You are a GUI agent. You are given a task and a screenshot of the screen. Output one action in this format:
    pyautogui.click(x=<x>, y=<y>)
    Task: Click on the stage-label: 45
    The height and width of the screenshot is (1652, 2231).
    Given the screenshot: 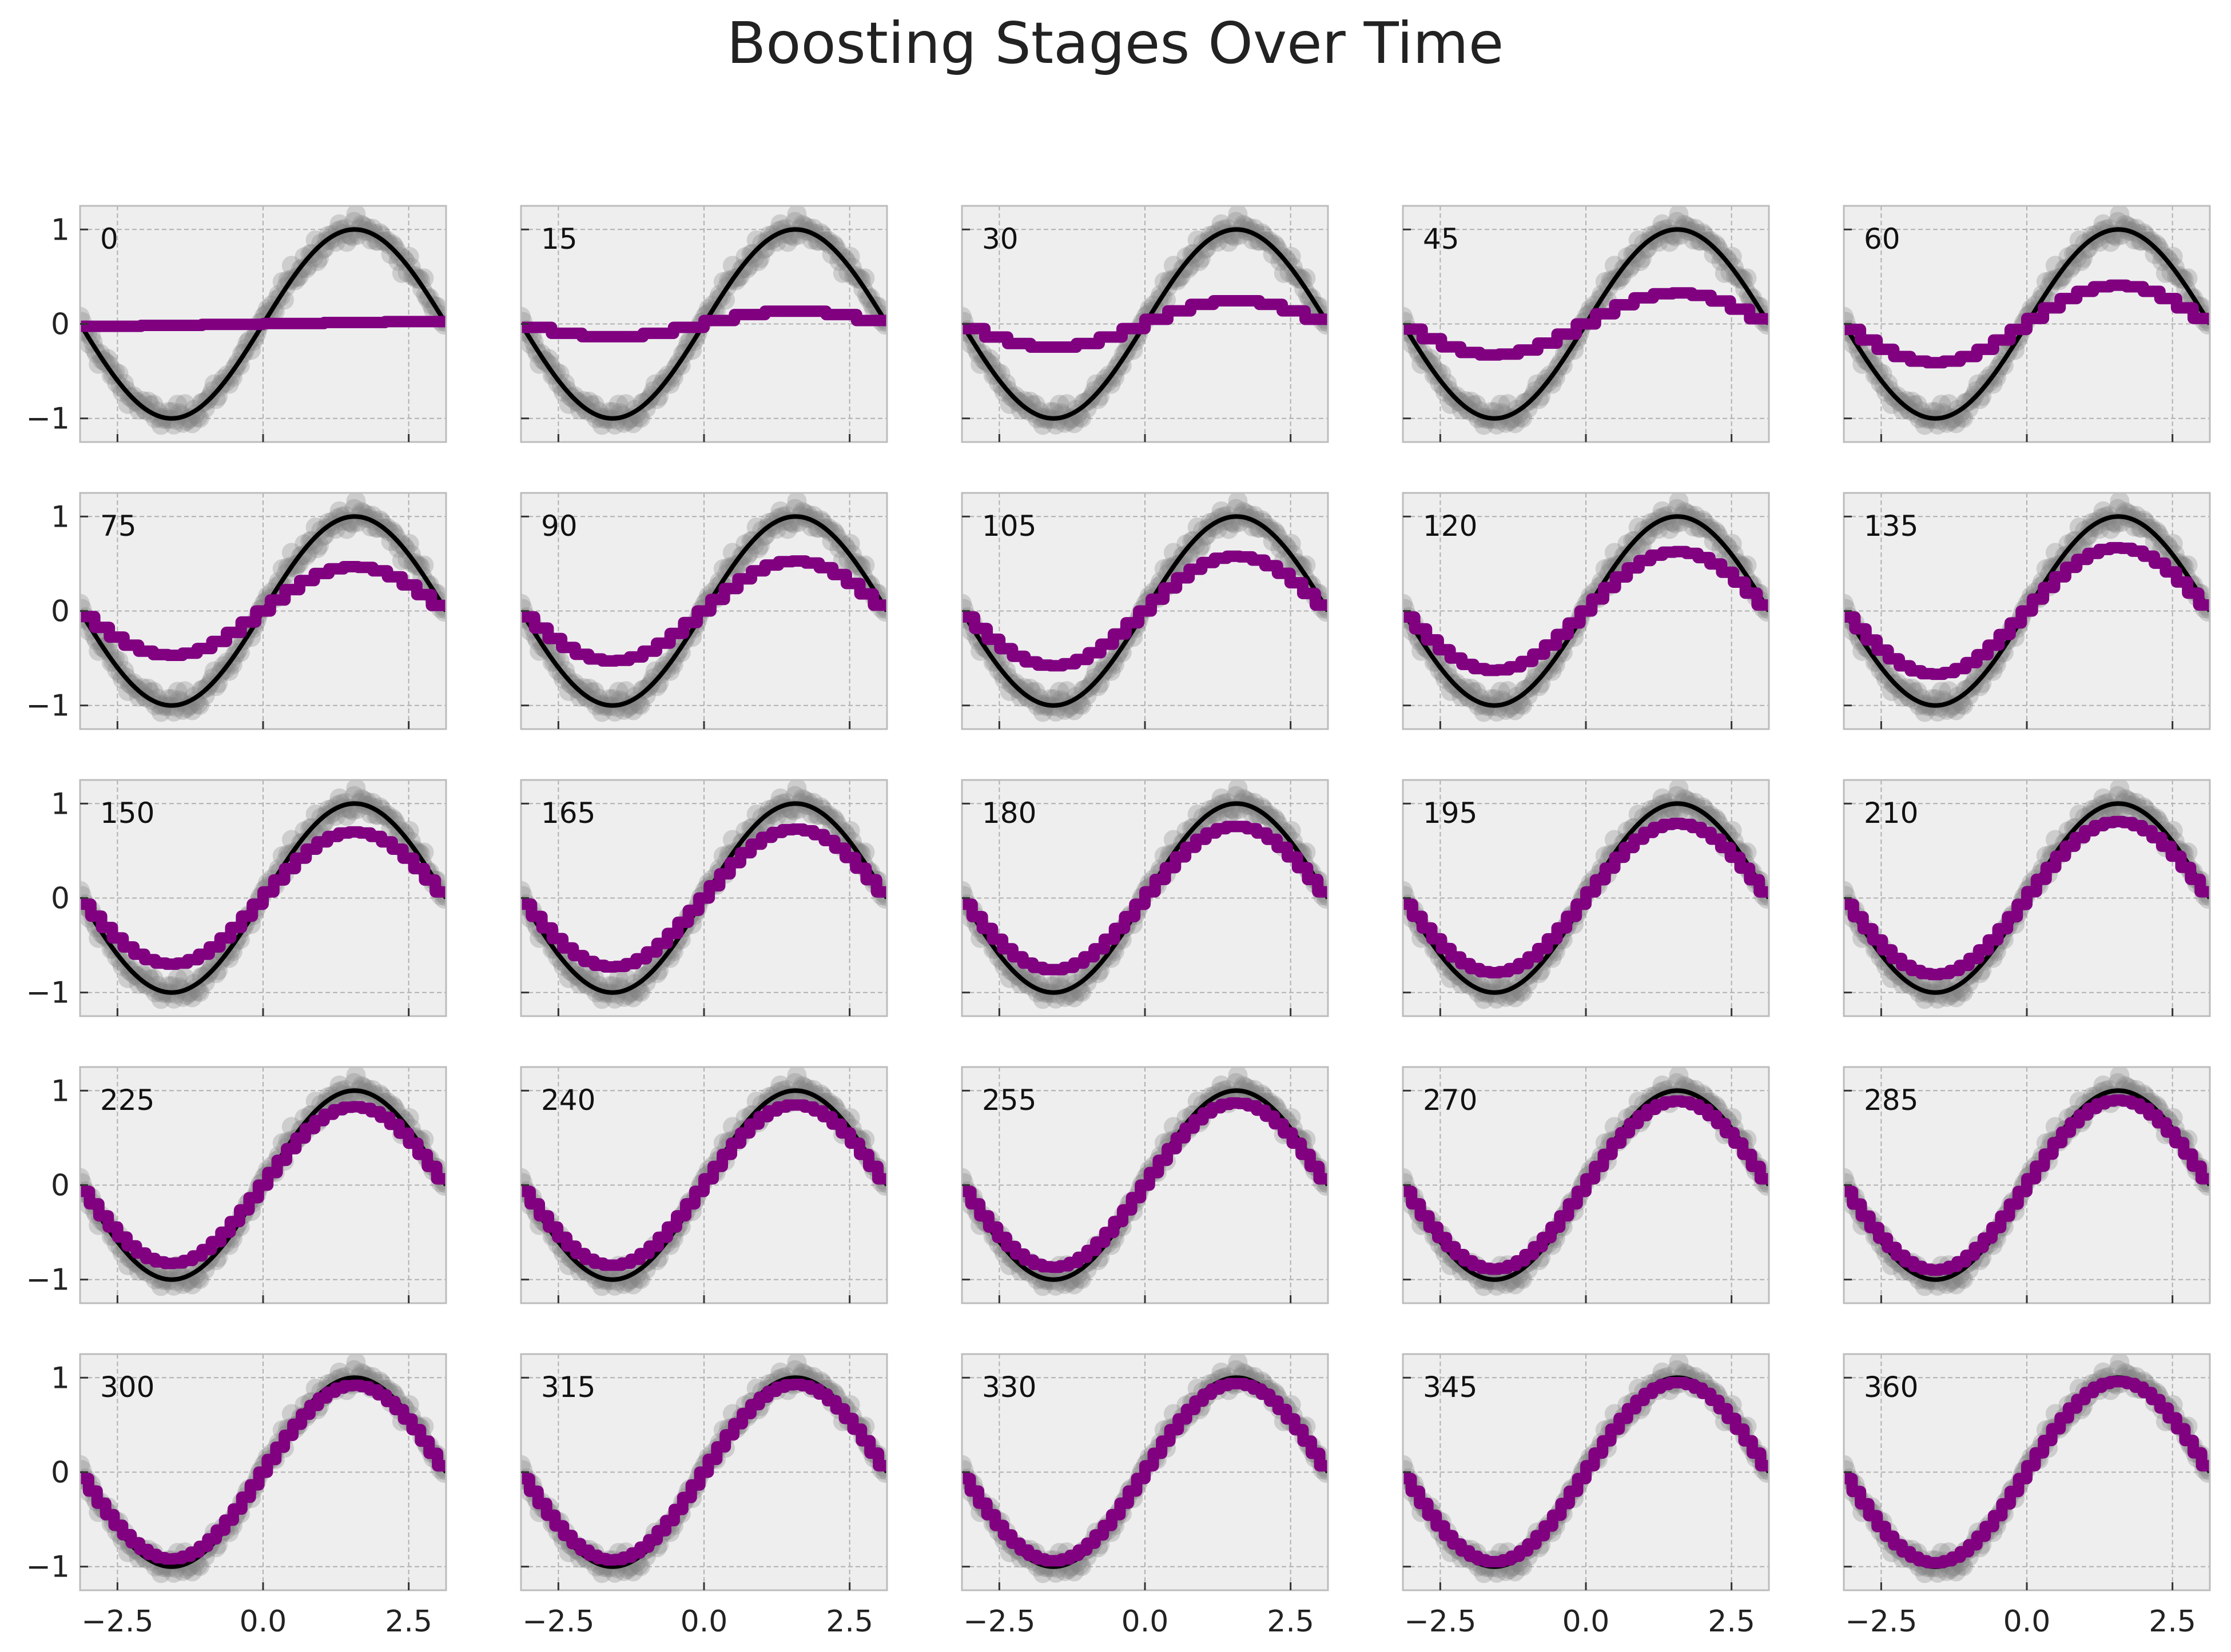 What is the action you would take?
    pyautogui.click(x=1442, y=239)
    